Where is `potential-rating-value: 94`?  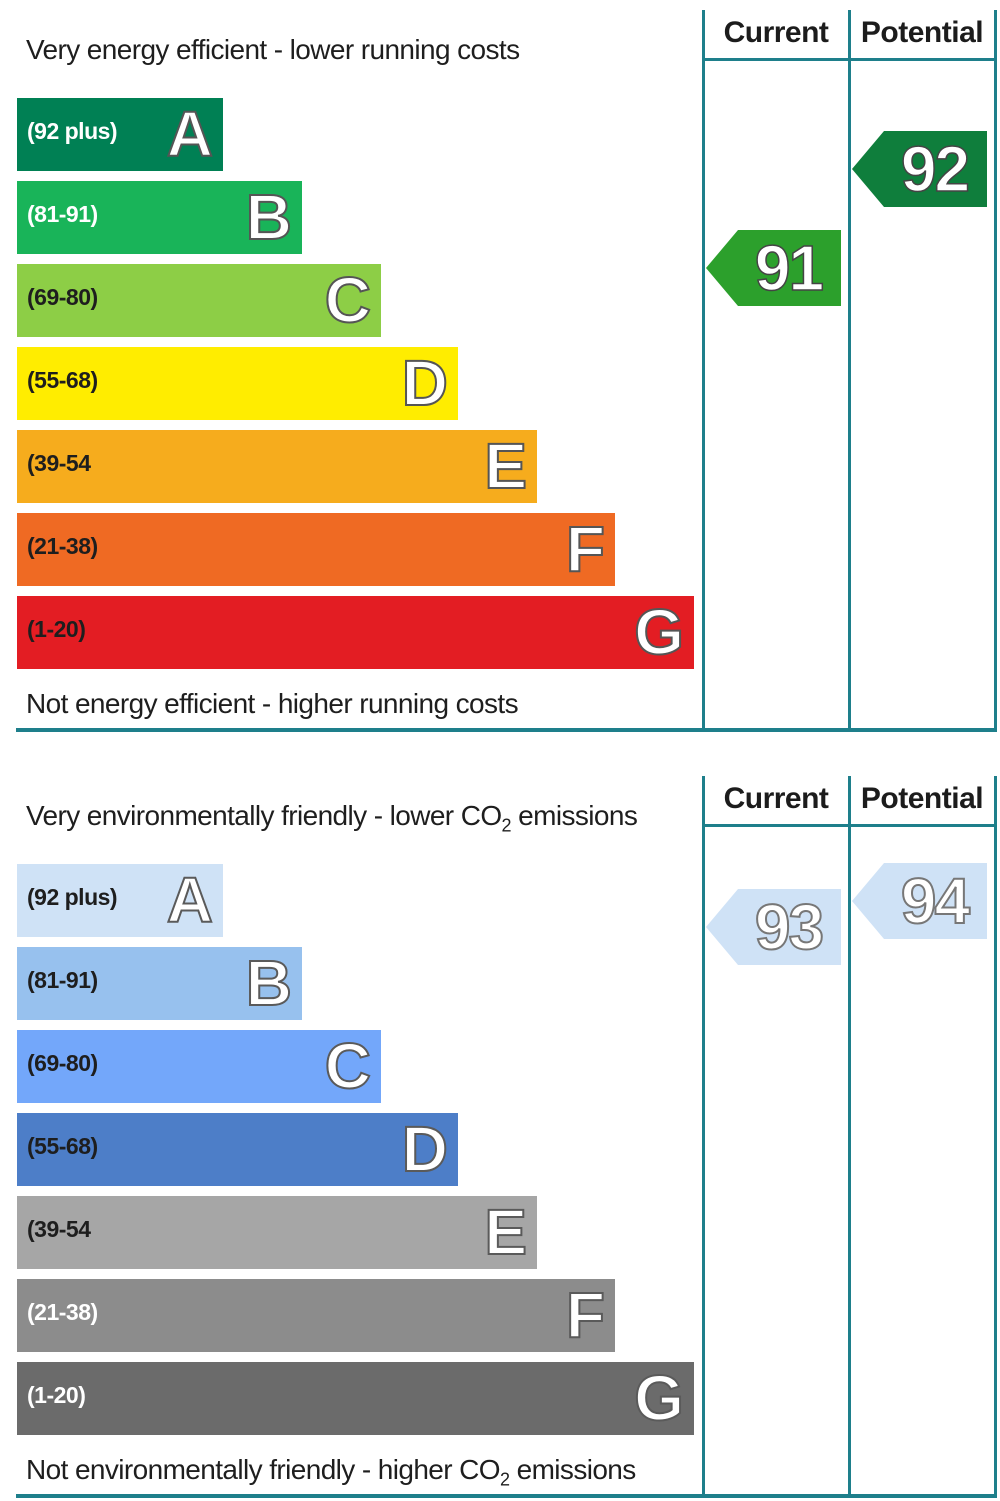
potential-rating-value: 94 is located at coordinates (935, 901).